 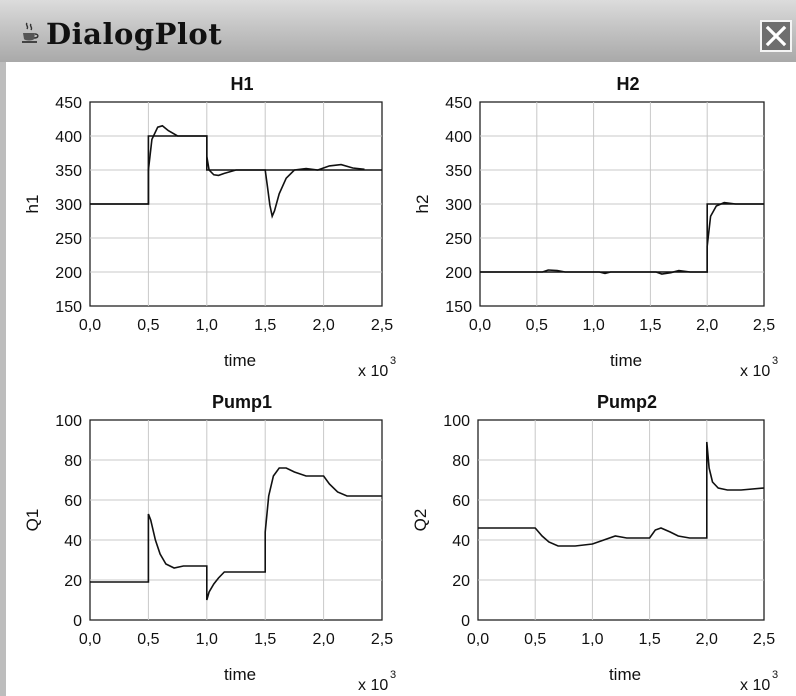 I want to click on y-axis-label: Q1, so click(x=32, y=520).